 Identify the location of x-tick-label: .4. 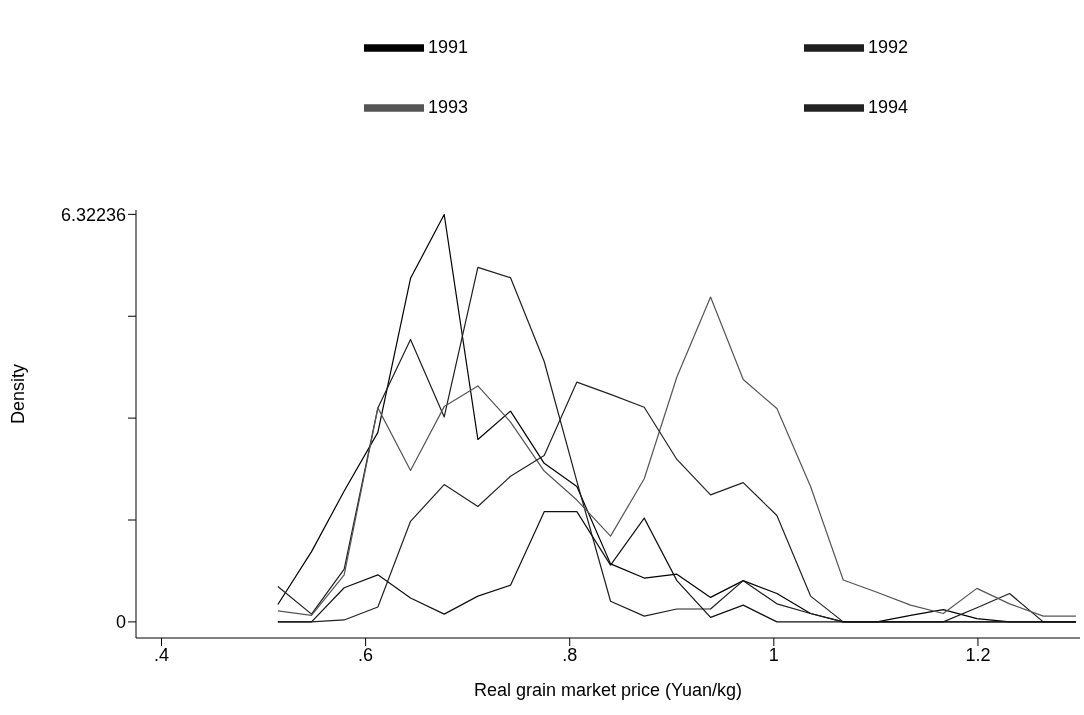
(162, 654).